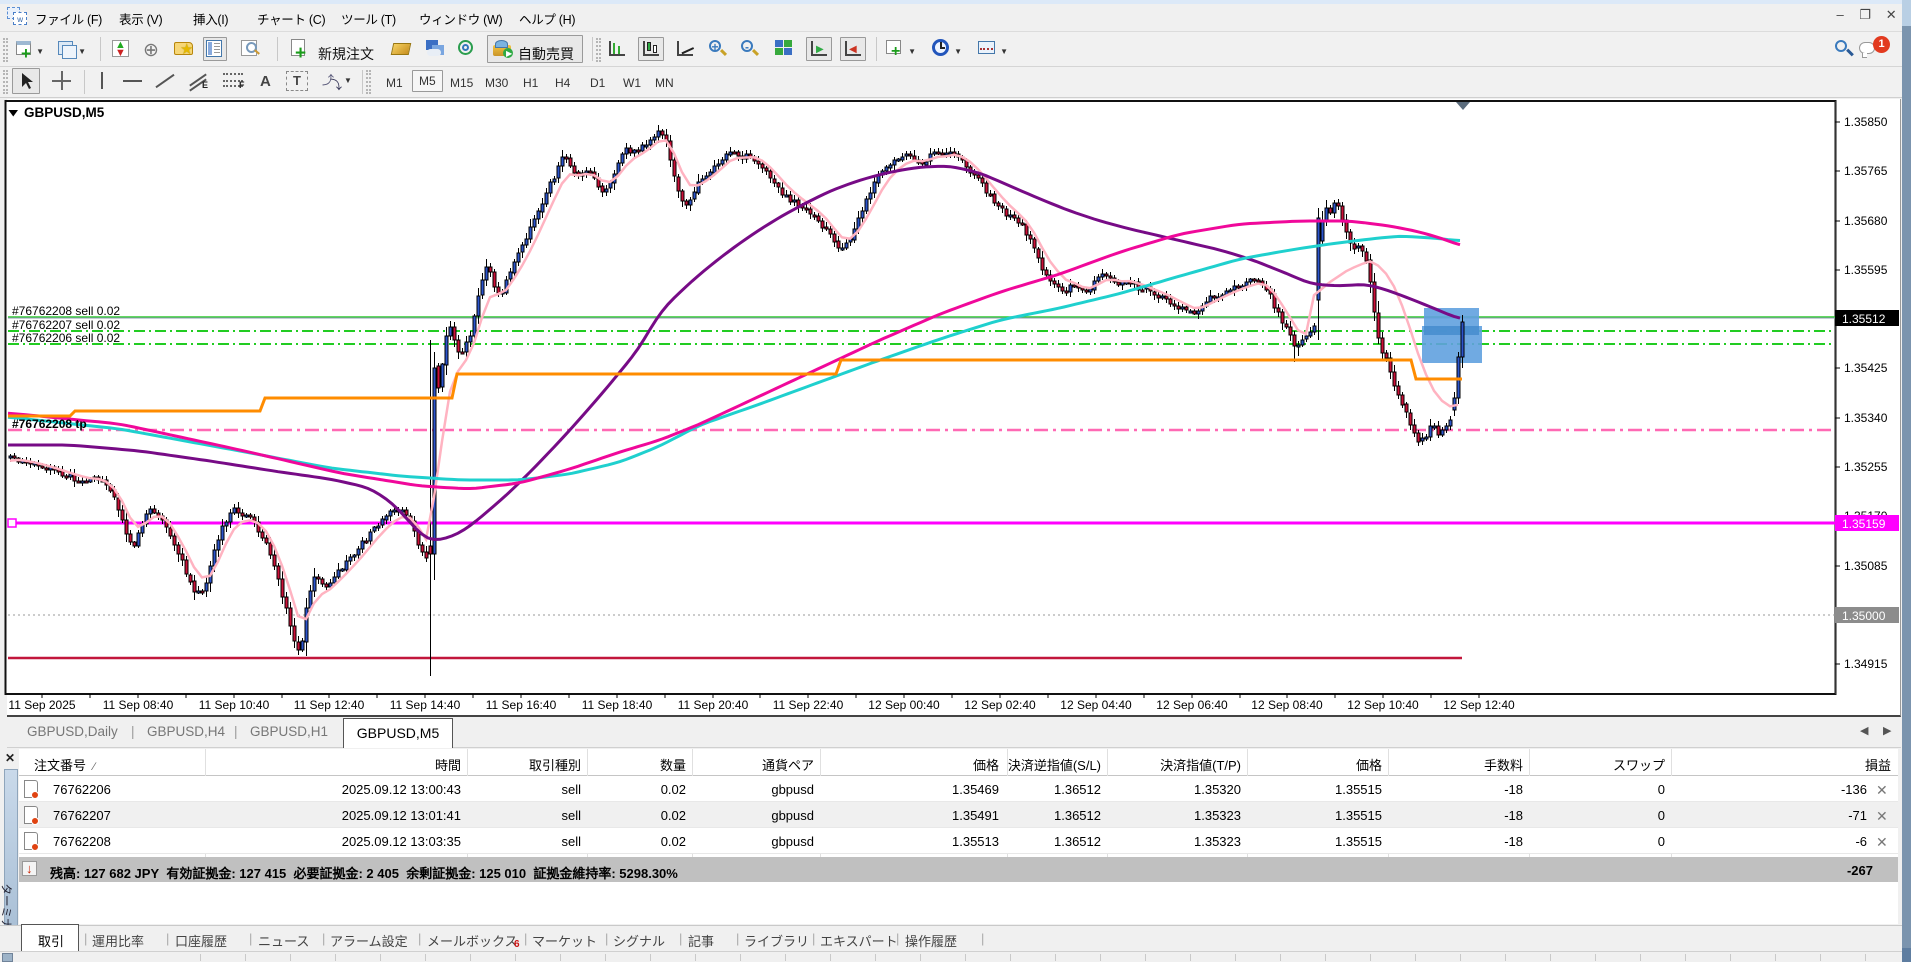 The image size is (1911, 962). Describe the element at coordinates (521, 705) in the screenshot. I see `svg-text: 11 Sep 16:40` at that location.